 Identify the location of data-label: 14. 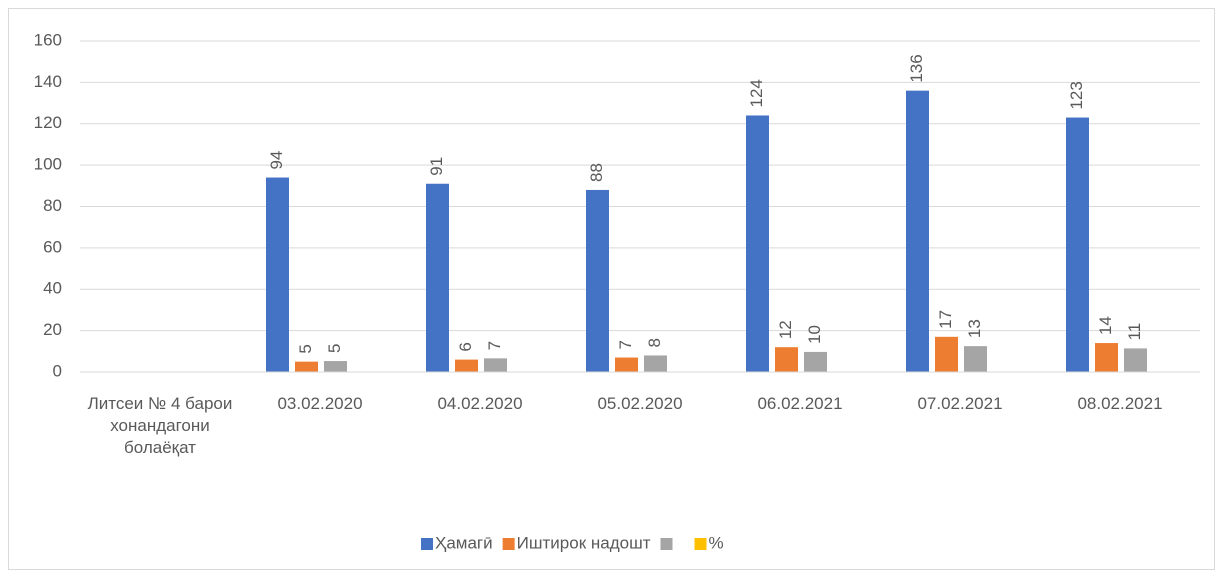
(1105, 325).